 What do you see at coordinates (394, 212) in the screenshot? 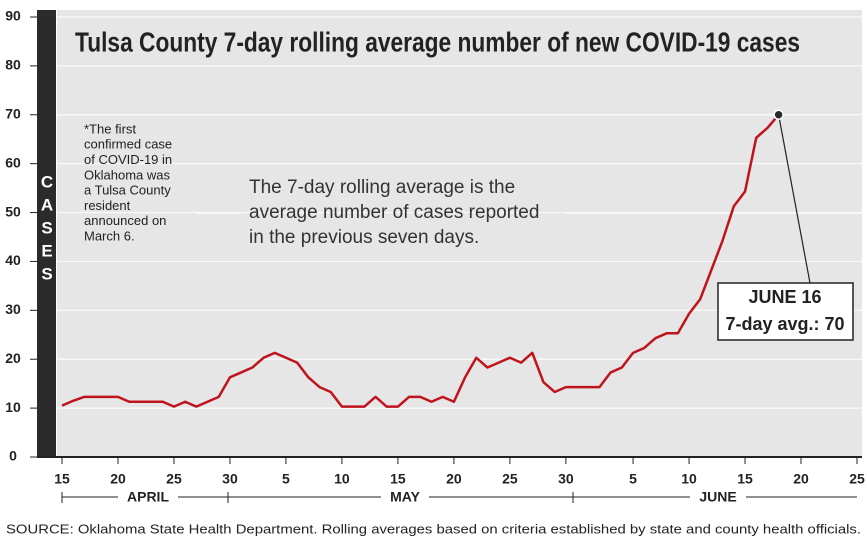
I see `description: average number of cases reported` at bounding box center [394, 212].